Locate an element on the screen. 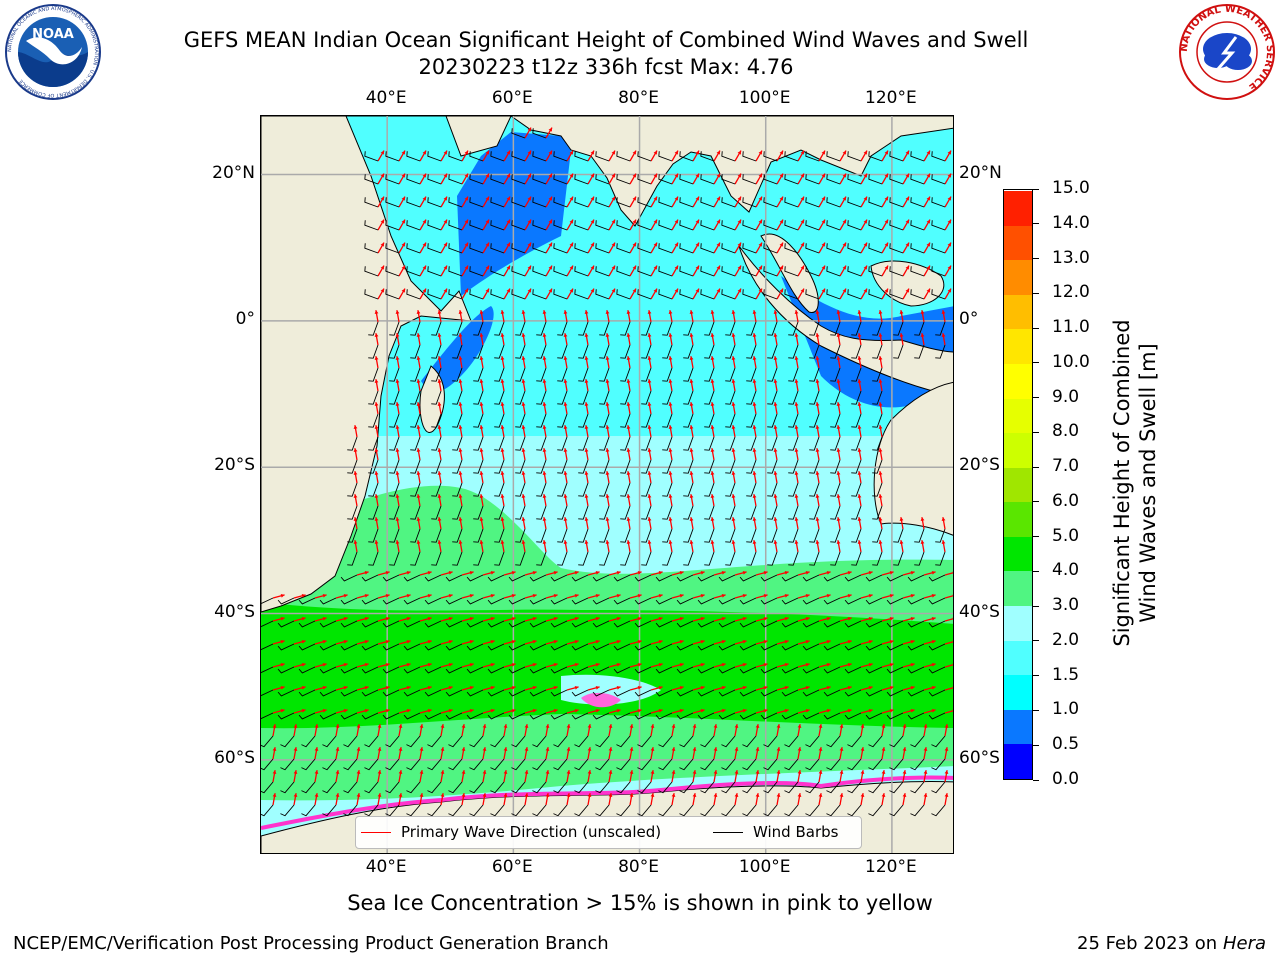 The image size is (1280, 960). colorbar is located at coordinates (1018, 484).